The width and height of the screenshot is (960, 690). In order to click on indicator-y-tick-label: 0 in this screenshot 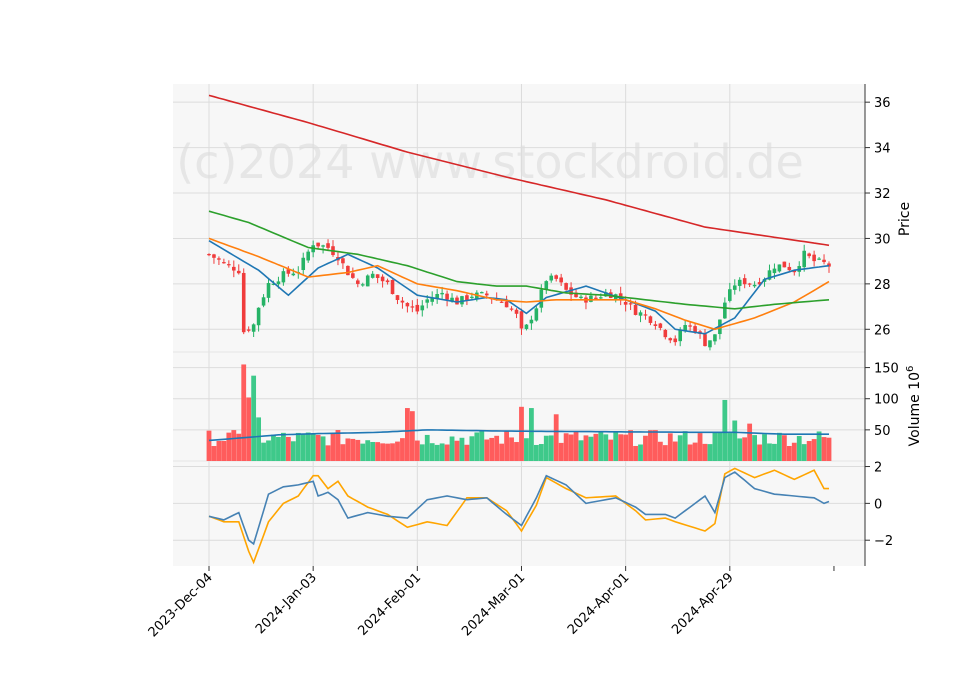, I will do `click(878, 504)`.